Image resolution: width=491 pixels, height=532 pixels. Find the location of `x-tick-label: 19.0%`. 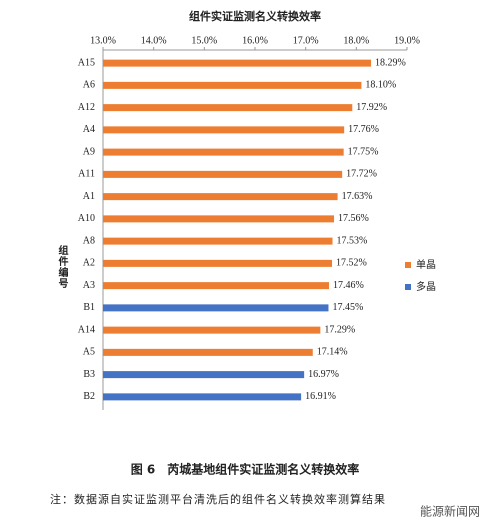

x-tick-label: 19.0% is located at coordinates (407, 40).